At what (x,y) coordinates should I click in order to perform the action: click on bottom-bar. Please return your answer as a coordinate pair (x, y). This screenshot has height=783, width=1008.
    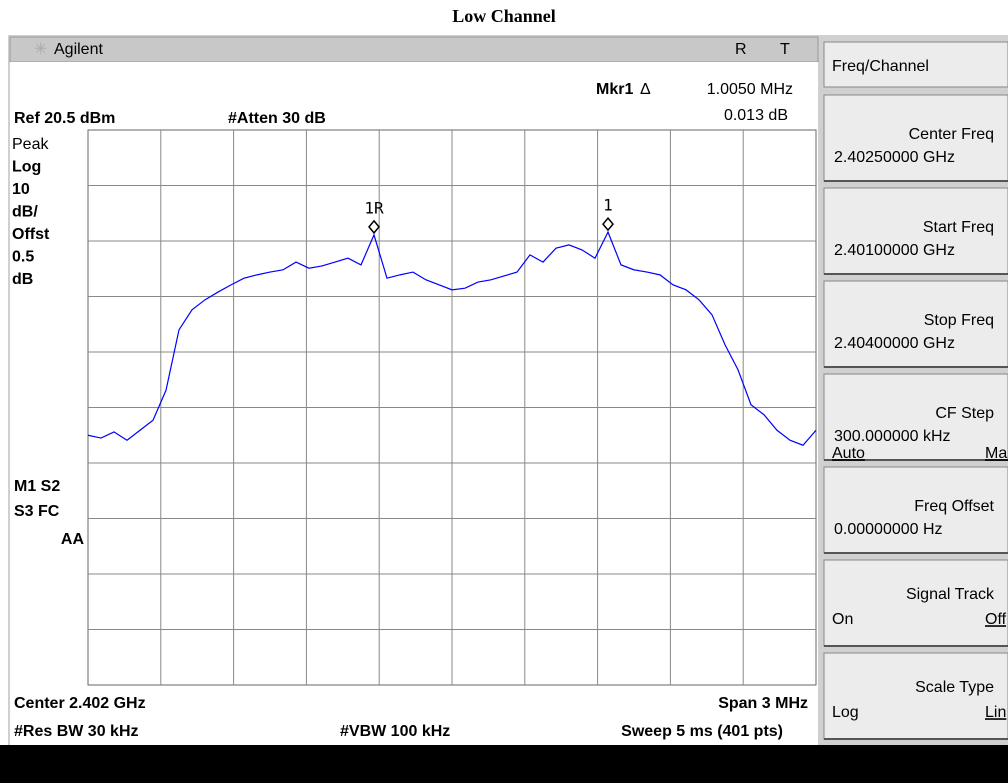
    Looking at the image, I should click on (504, 764).